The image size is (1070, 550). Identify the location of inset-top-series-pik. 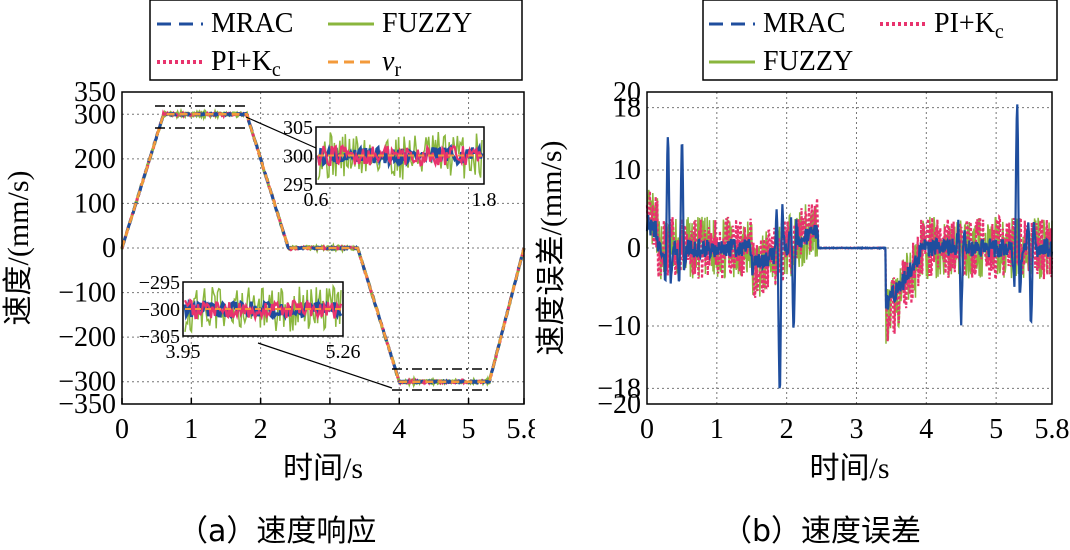
(399, 156).